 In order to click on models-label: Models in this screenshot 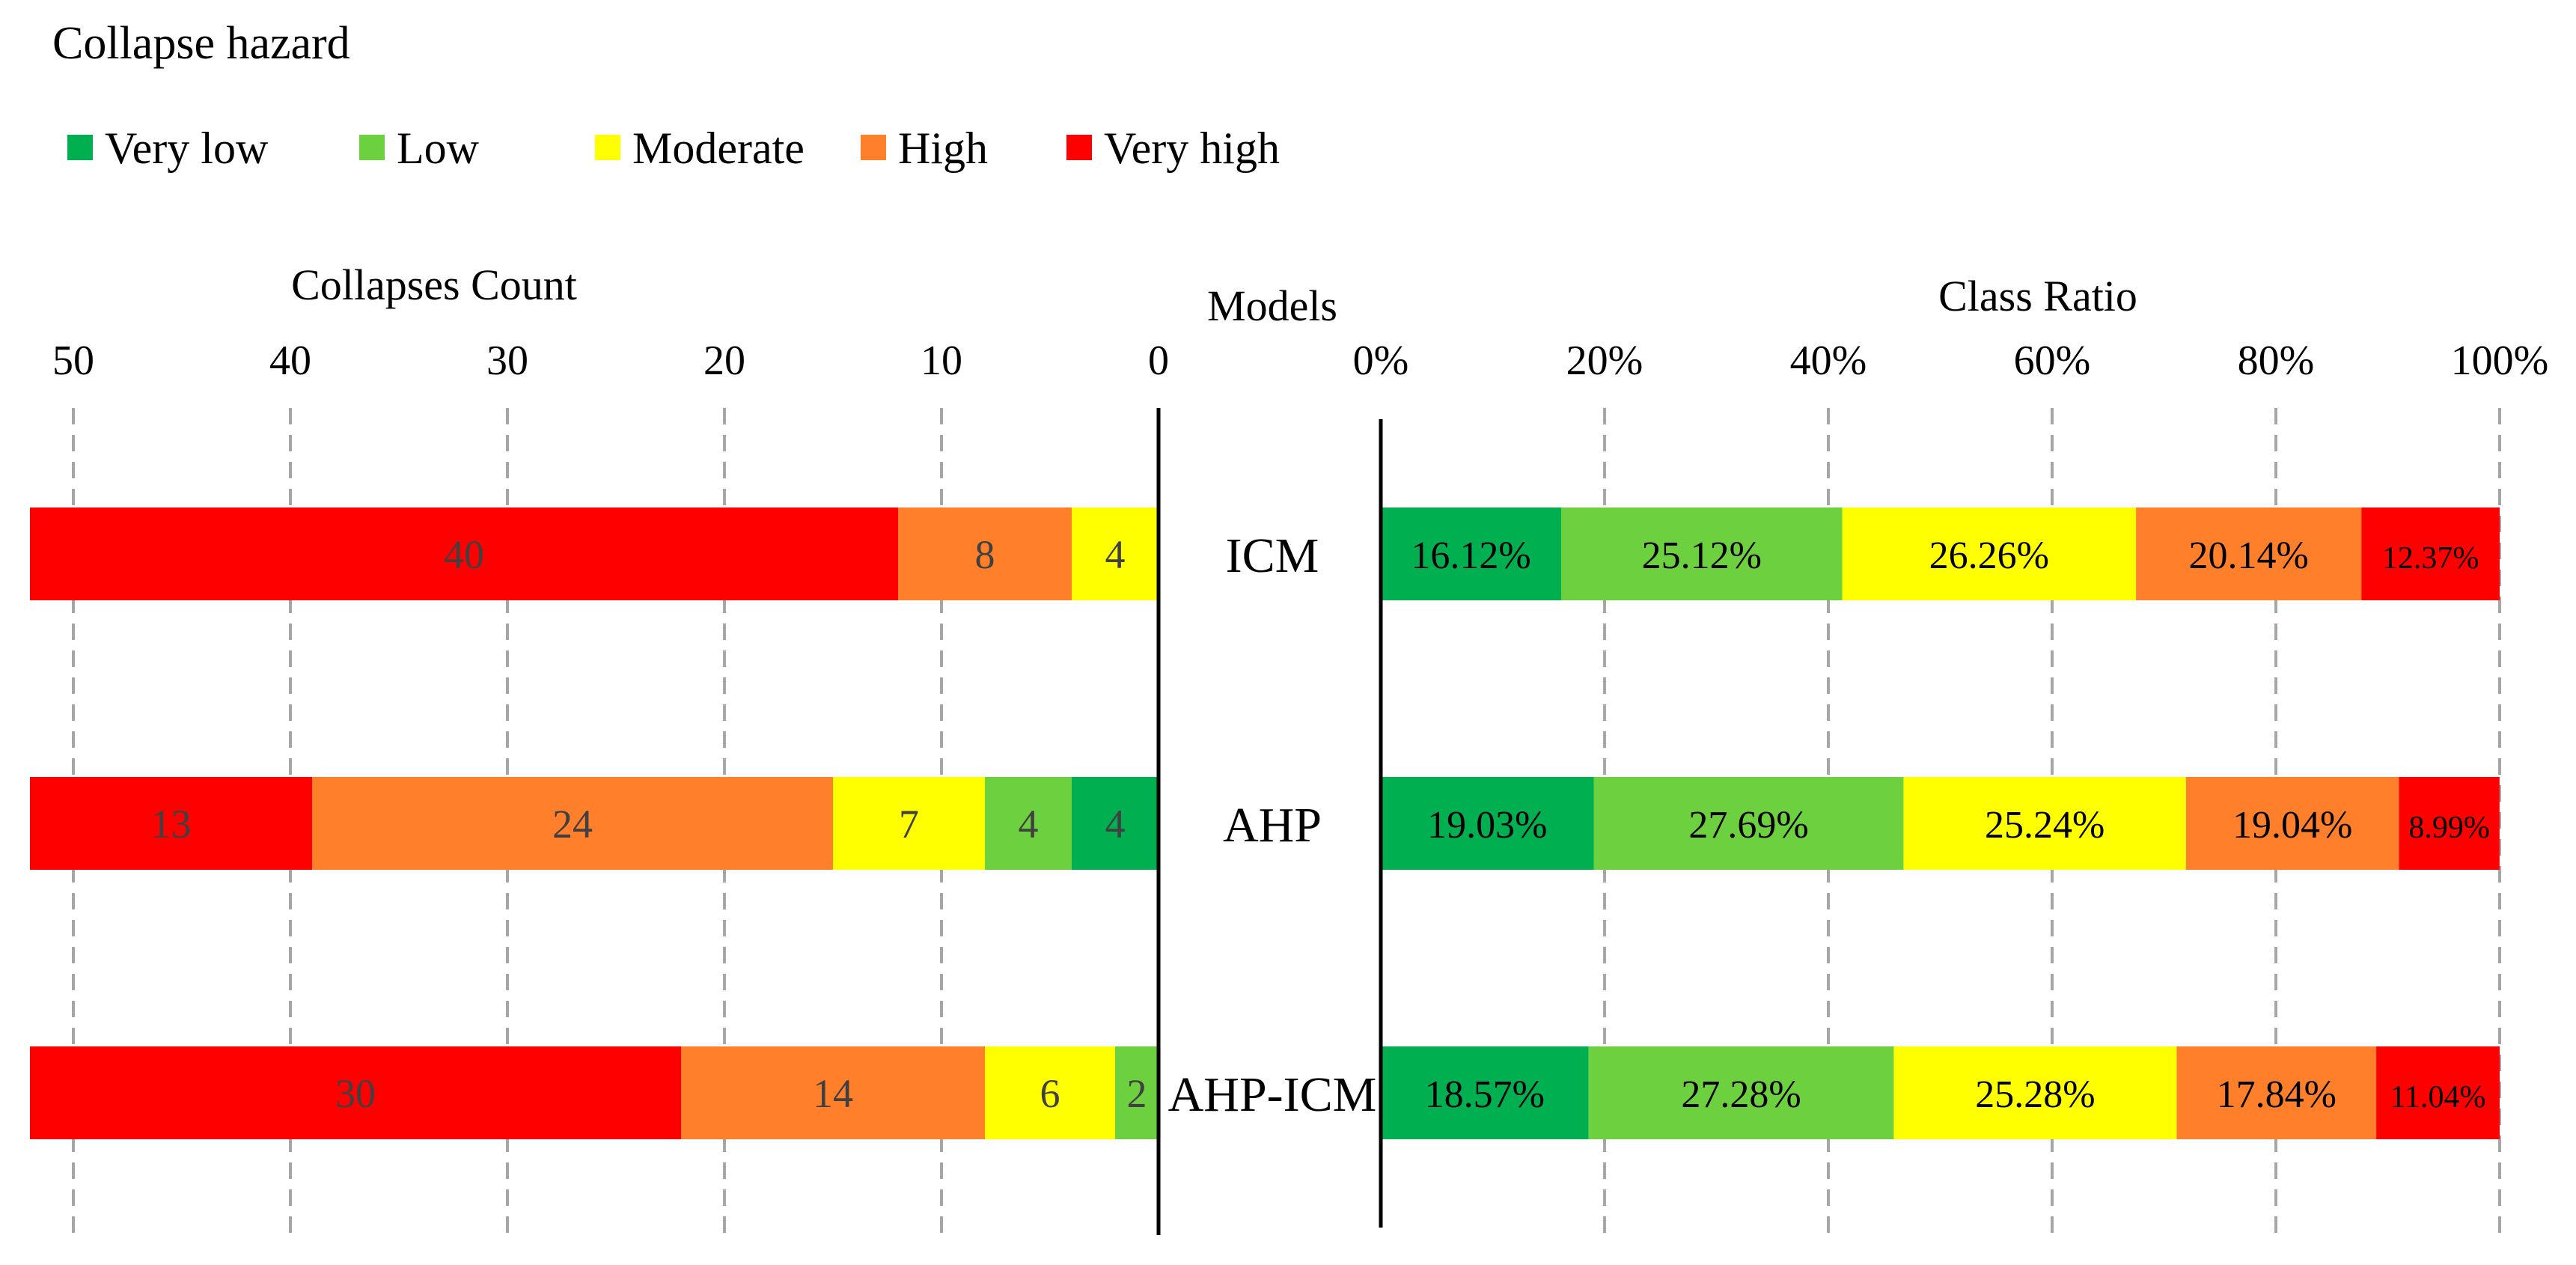, I will do `click(1272, 305)`.